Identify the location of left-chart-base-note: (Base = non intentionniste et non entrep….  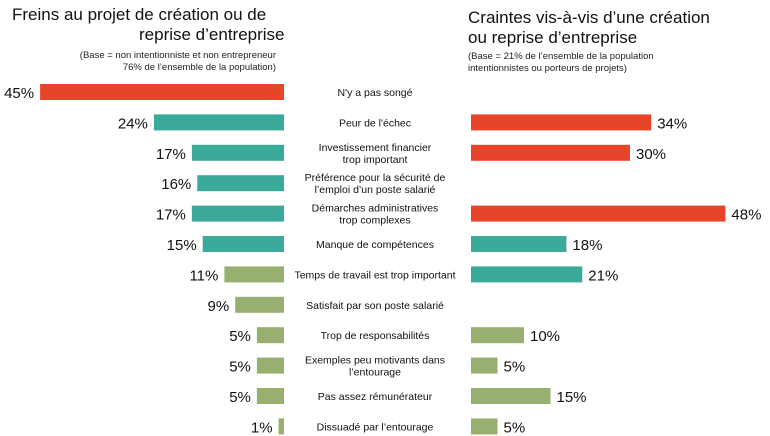
(178, 62).